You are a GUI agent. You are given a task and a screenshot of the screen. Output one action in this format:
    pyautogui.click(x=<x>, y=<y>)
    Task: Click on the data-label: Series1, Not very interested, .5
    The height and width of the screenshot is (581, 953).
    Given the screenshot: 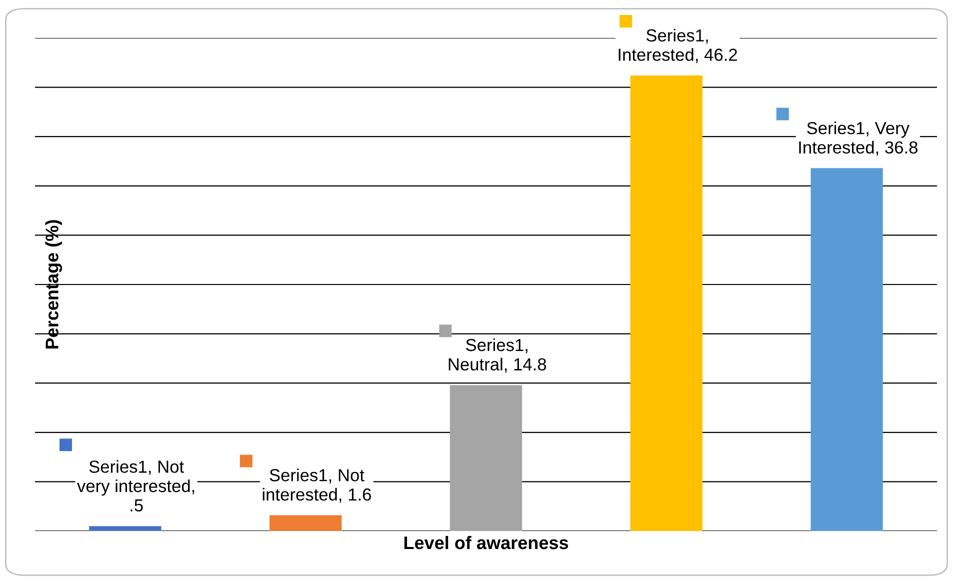 What is the action you would take?
    pyautogui.click(x=135, y=486)
    